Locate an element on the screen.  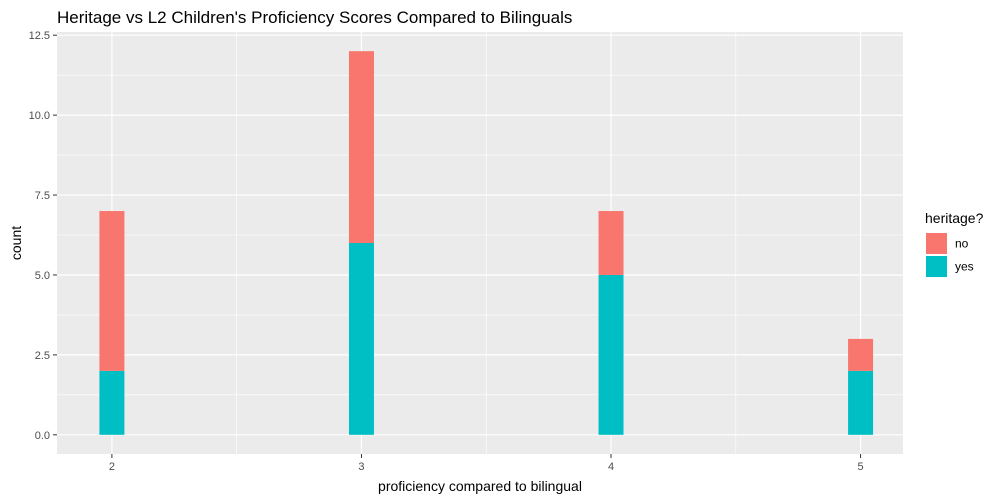
y-tick-label: 12.5 is located at coordinates (39, 36).